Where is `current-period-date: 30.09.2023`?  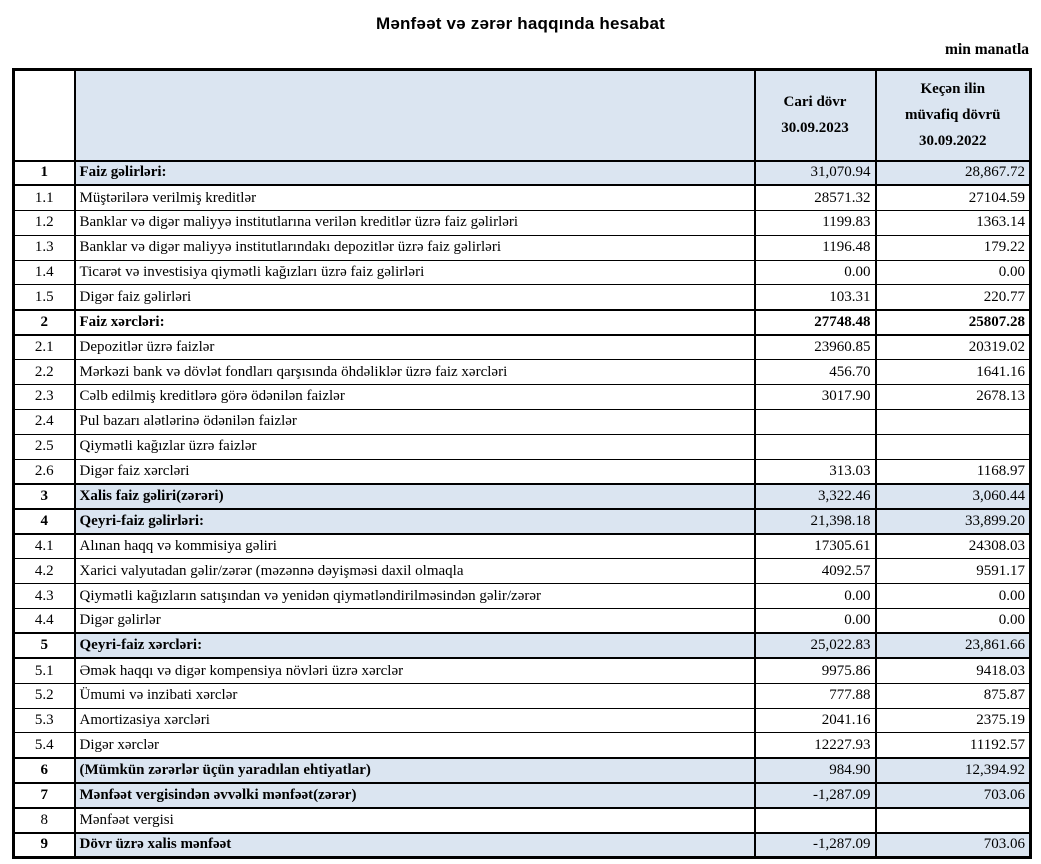
current-period-date: 30.09.2023 is located at coordinates (815, 128).